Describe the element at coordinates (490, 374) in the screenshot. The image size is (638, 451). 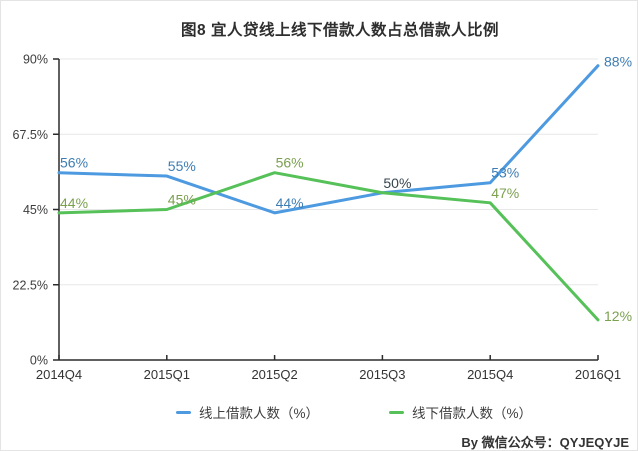
I see `x-tick-label: 2015Q4` at that location.